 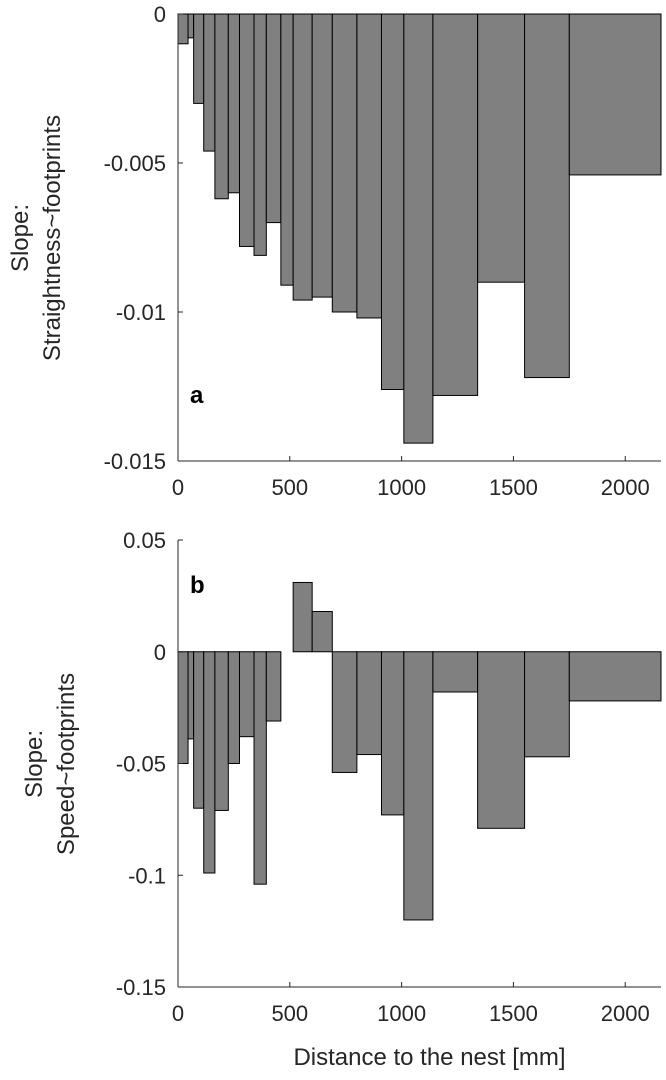 I want to click on y-axis-label-a-1: Straightness~footprints, so click(x=52, y=238).